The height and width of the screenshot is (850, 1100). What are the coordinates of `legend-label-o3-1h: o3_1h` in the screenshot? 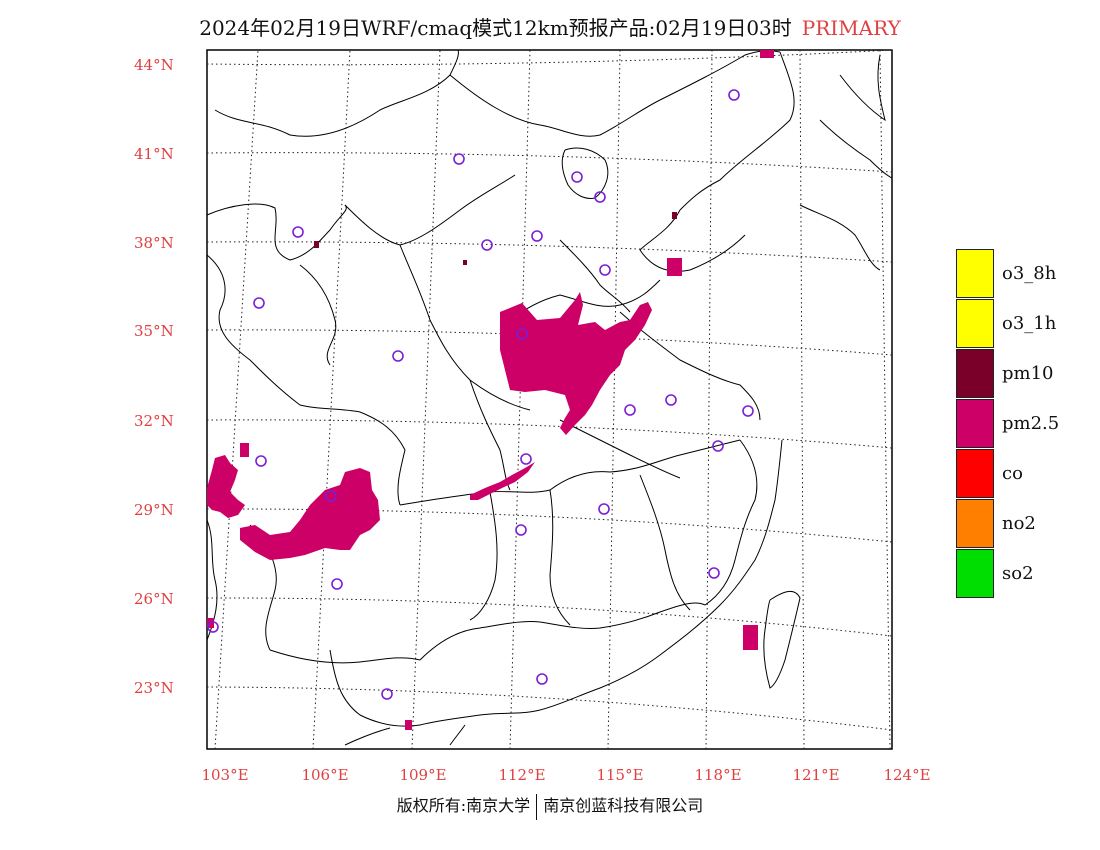 It's located at (1029, 323).